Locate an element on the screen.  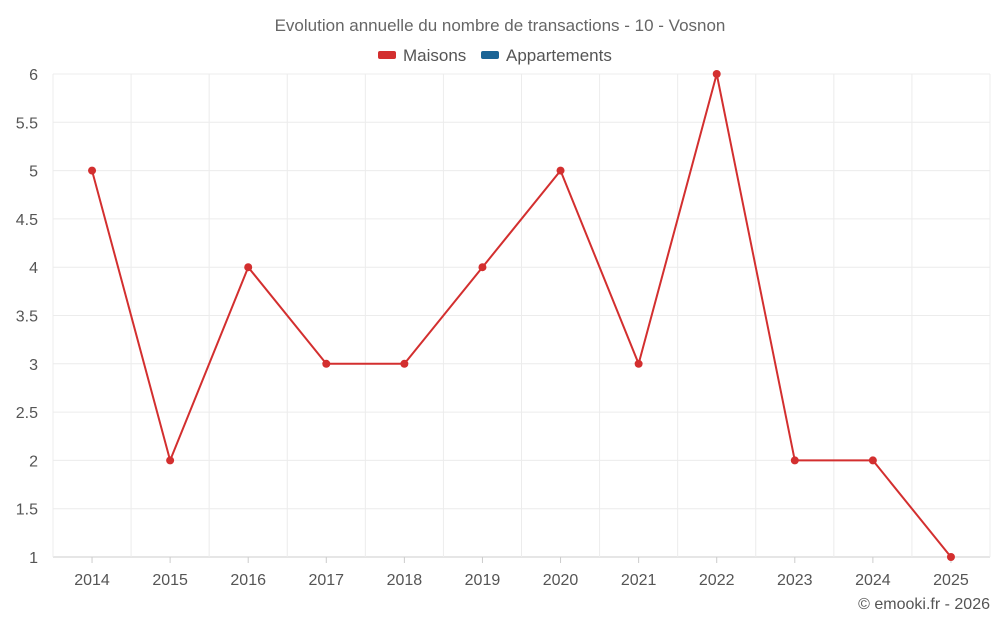
y-tick-label: 4 is located at coordinates (33, 268).